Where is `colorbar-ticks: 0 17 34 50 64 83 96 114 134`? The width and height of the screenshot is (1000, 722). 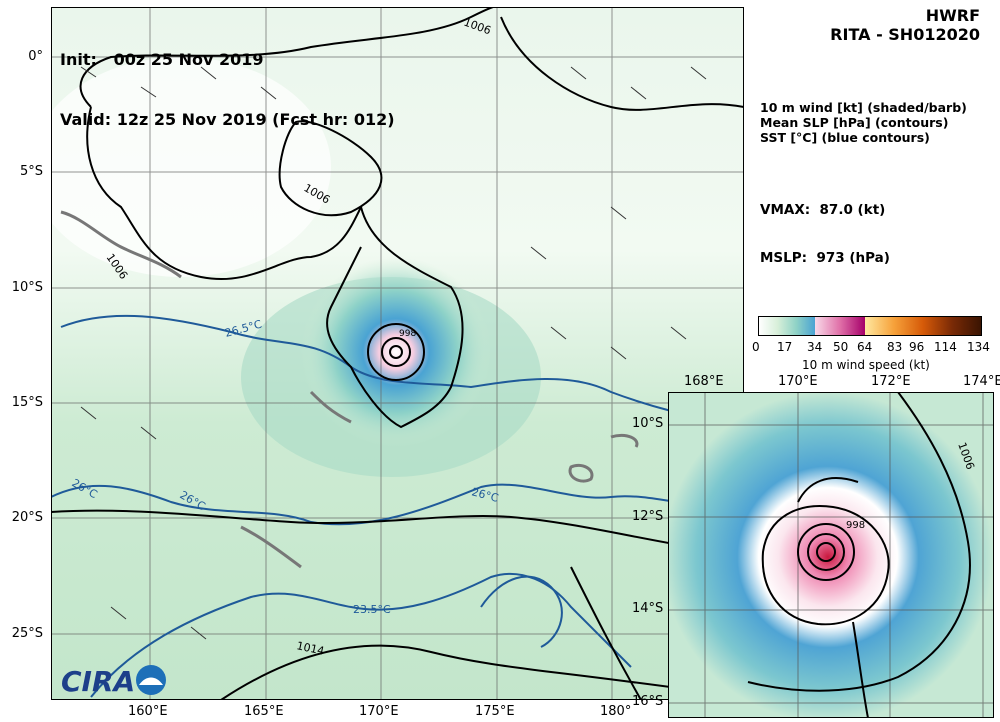 colorbar-ticks: 0 17 34 50 64 83 96 114 134 is located at coordinates (872, 348).